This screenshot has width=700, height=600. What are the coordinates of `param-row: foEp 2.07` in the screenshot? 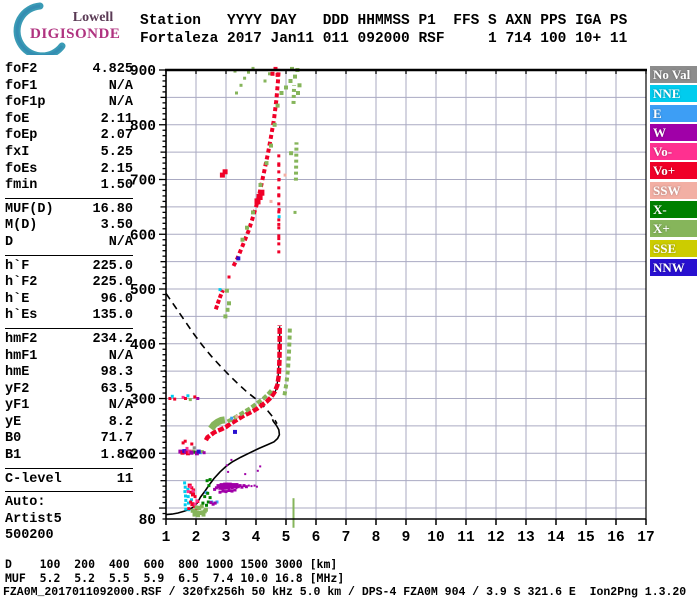 It's located at (69, 136).